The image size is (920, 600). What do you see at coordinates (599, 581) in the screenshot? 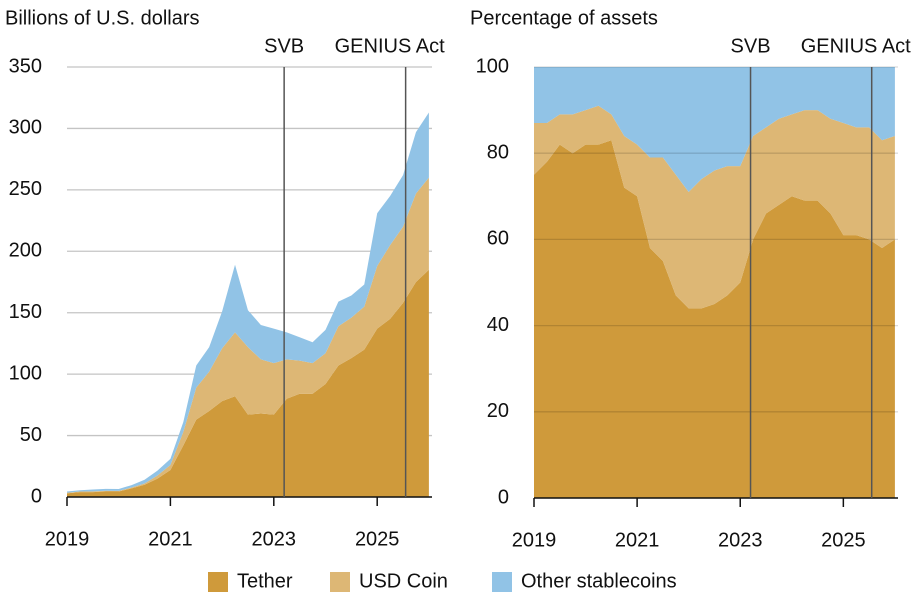
I see `legend-label: Other stablecoins` at bounding box center [599, 581].